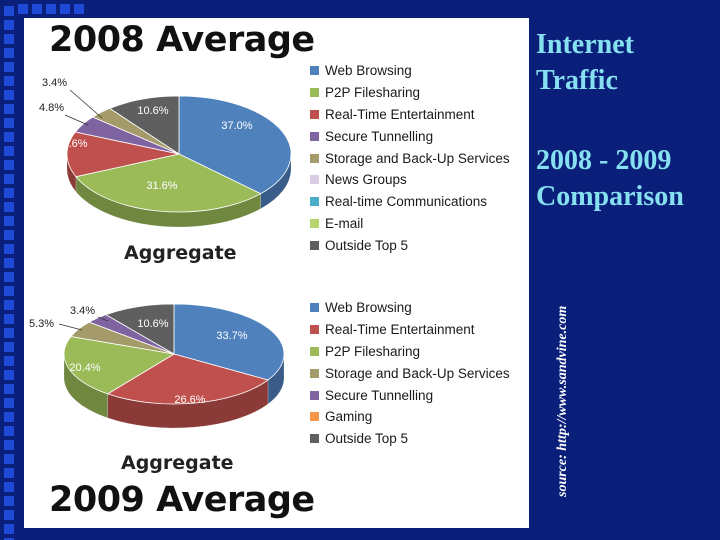 The height and width of the screenshot is (540, 720). Describe the element at coordinates (231, 336) in the screenshot. I see `data-label: 33.7%` at that location.